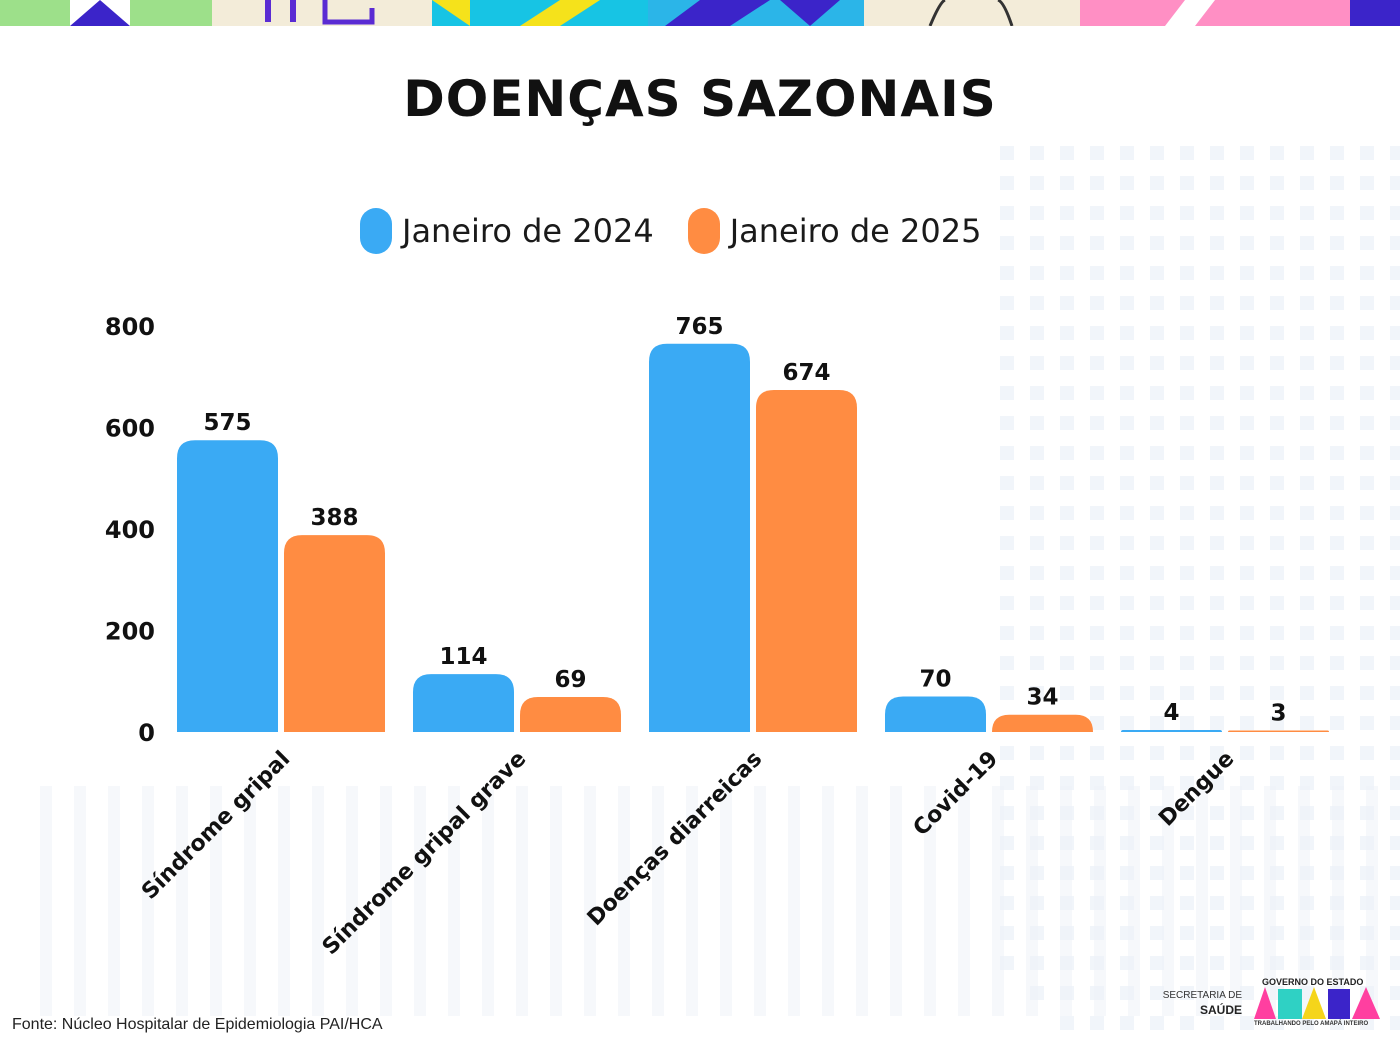  I want to click on y-tick-label: 400, so click(130, 530).